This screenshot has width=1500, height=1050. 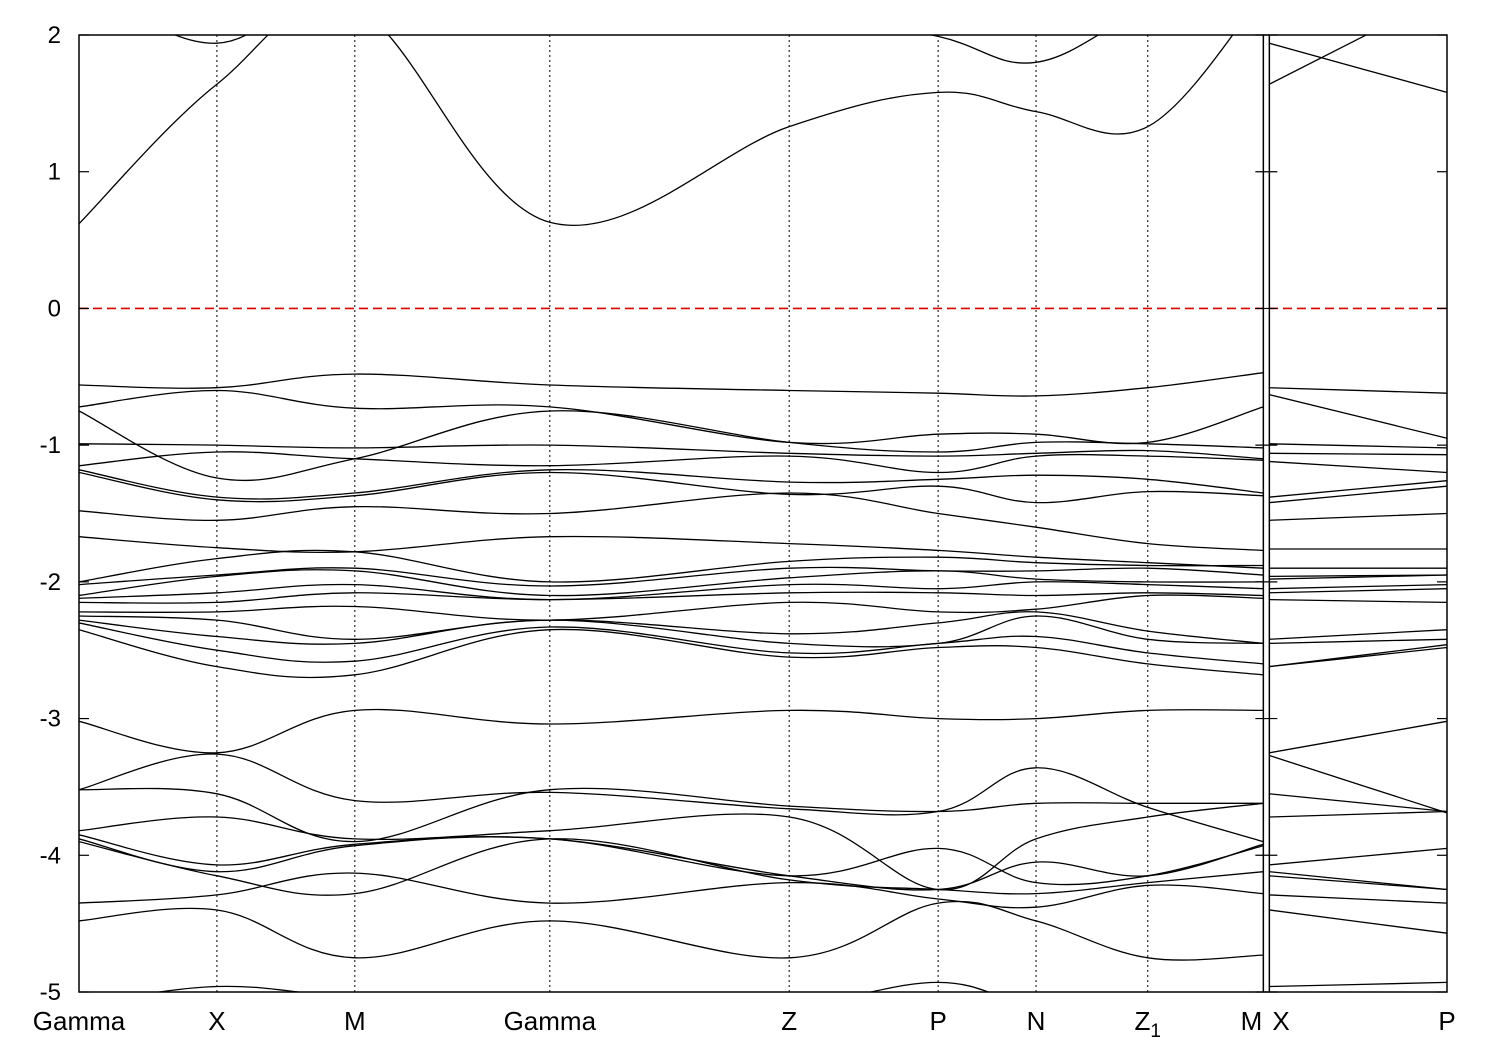 What do you see at coordinates (50, 582) in the screenshot?
I see `y-tick-label: -2` at bounding box center [50, 582].